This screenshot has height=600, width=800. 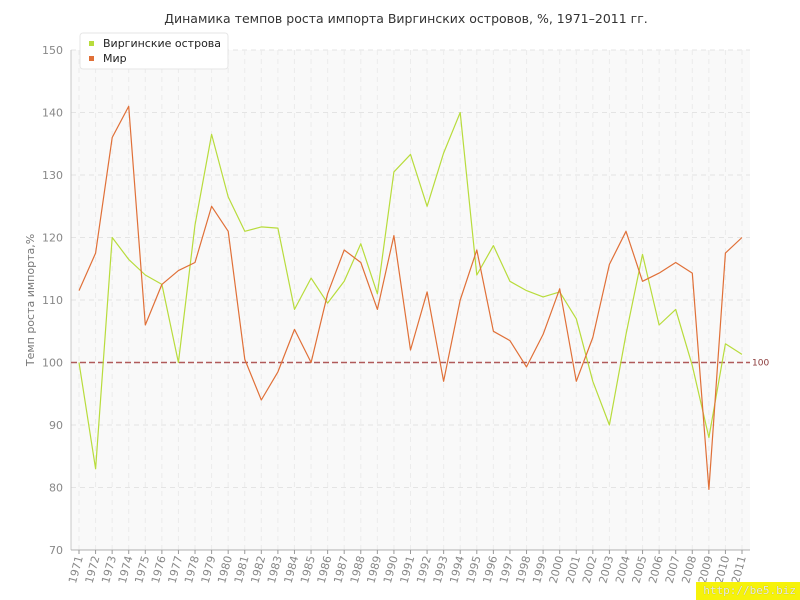 What do you see at coordinates (739, 569) in the screenshot?
I see `x-tick-label: 2011` at bounding box center [739, 569].